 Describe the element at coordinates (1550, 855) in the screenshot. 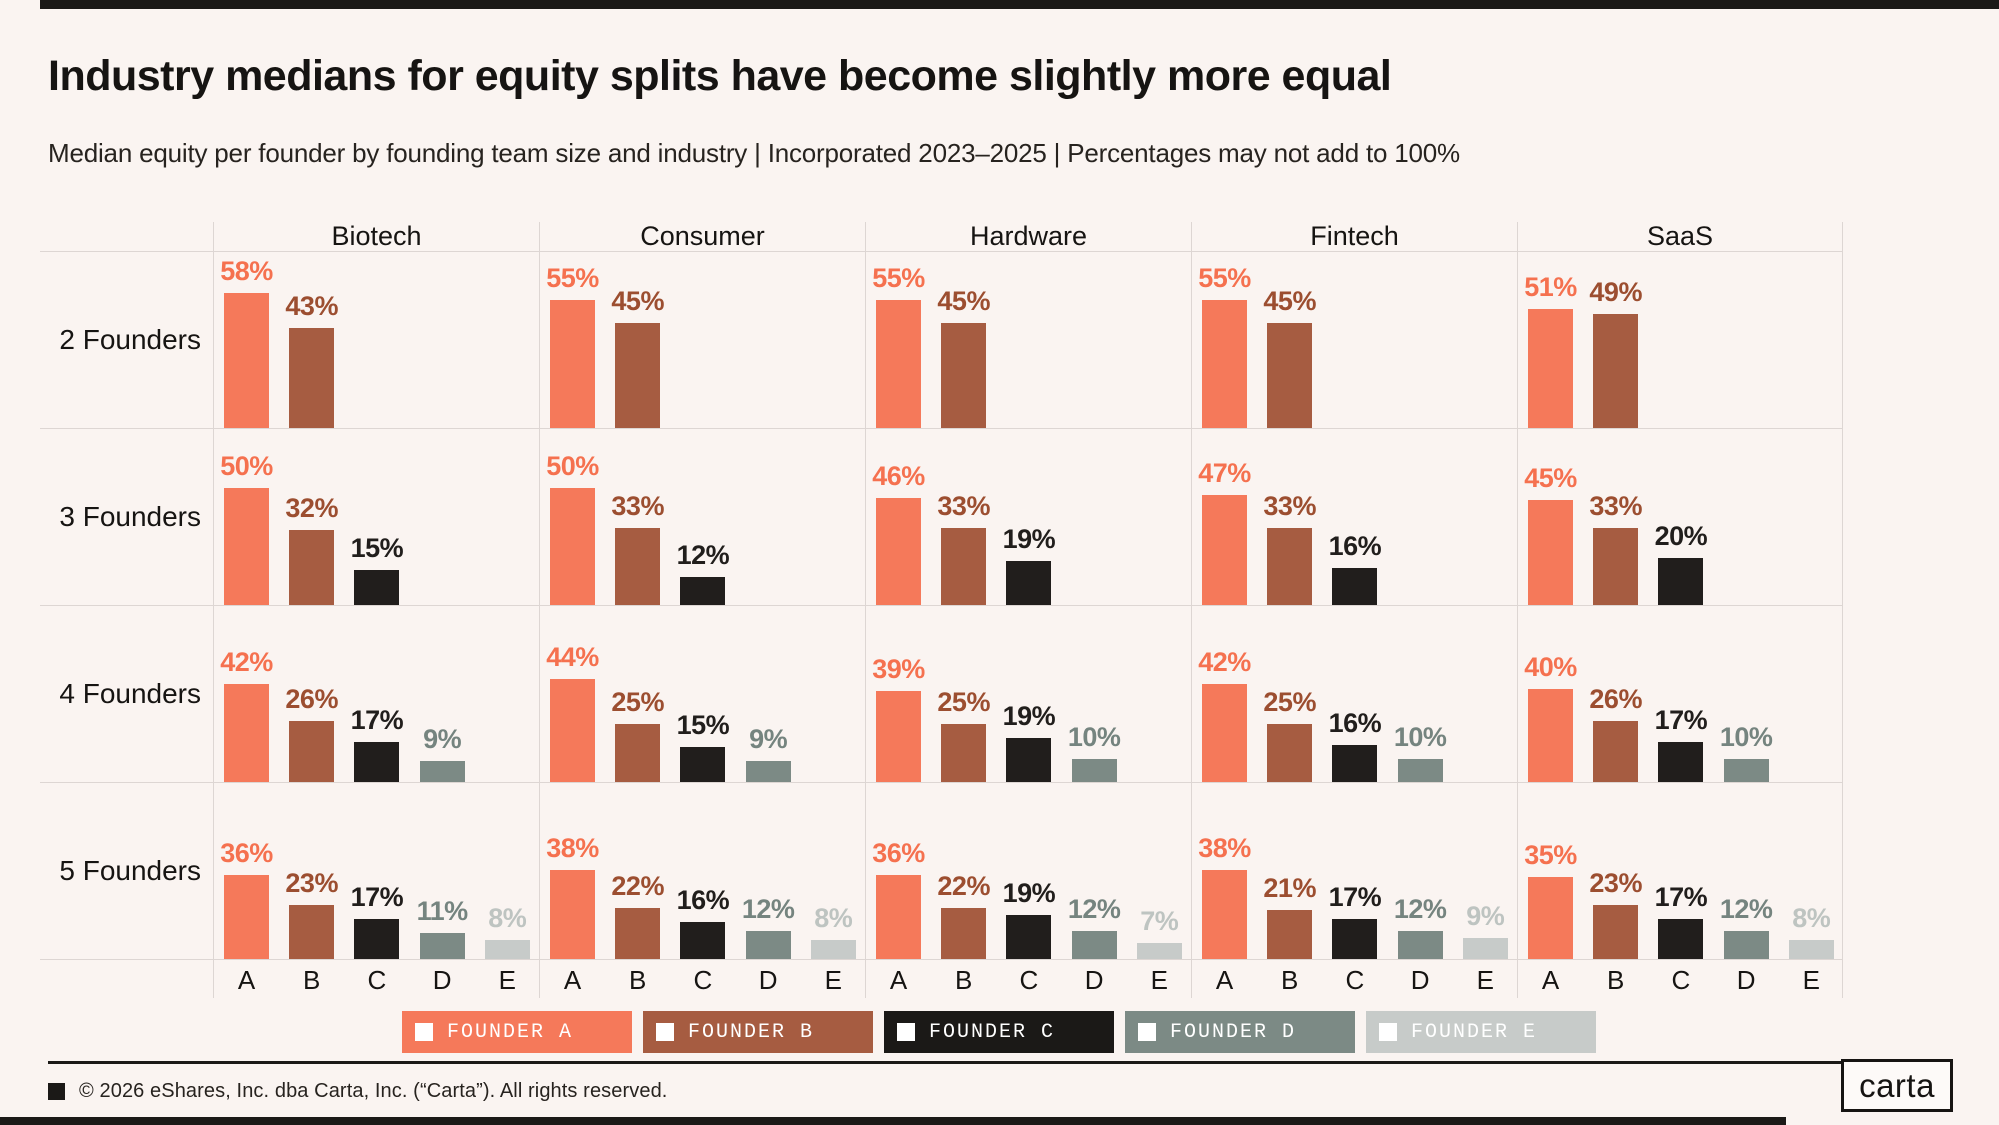

I see `bar-value-label: 35%` at that location.